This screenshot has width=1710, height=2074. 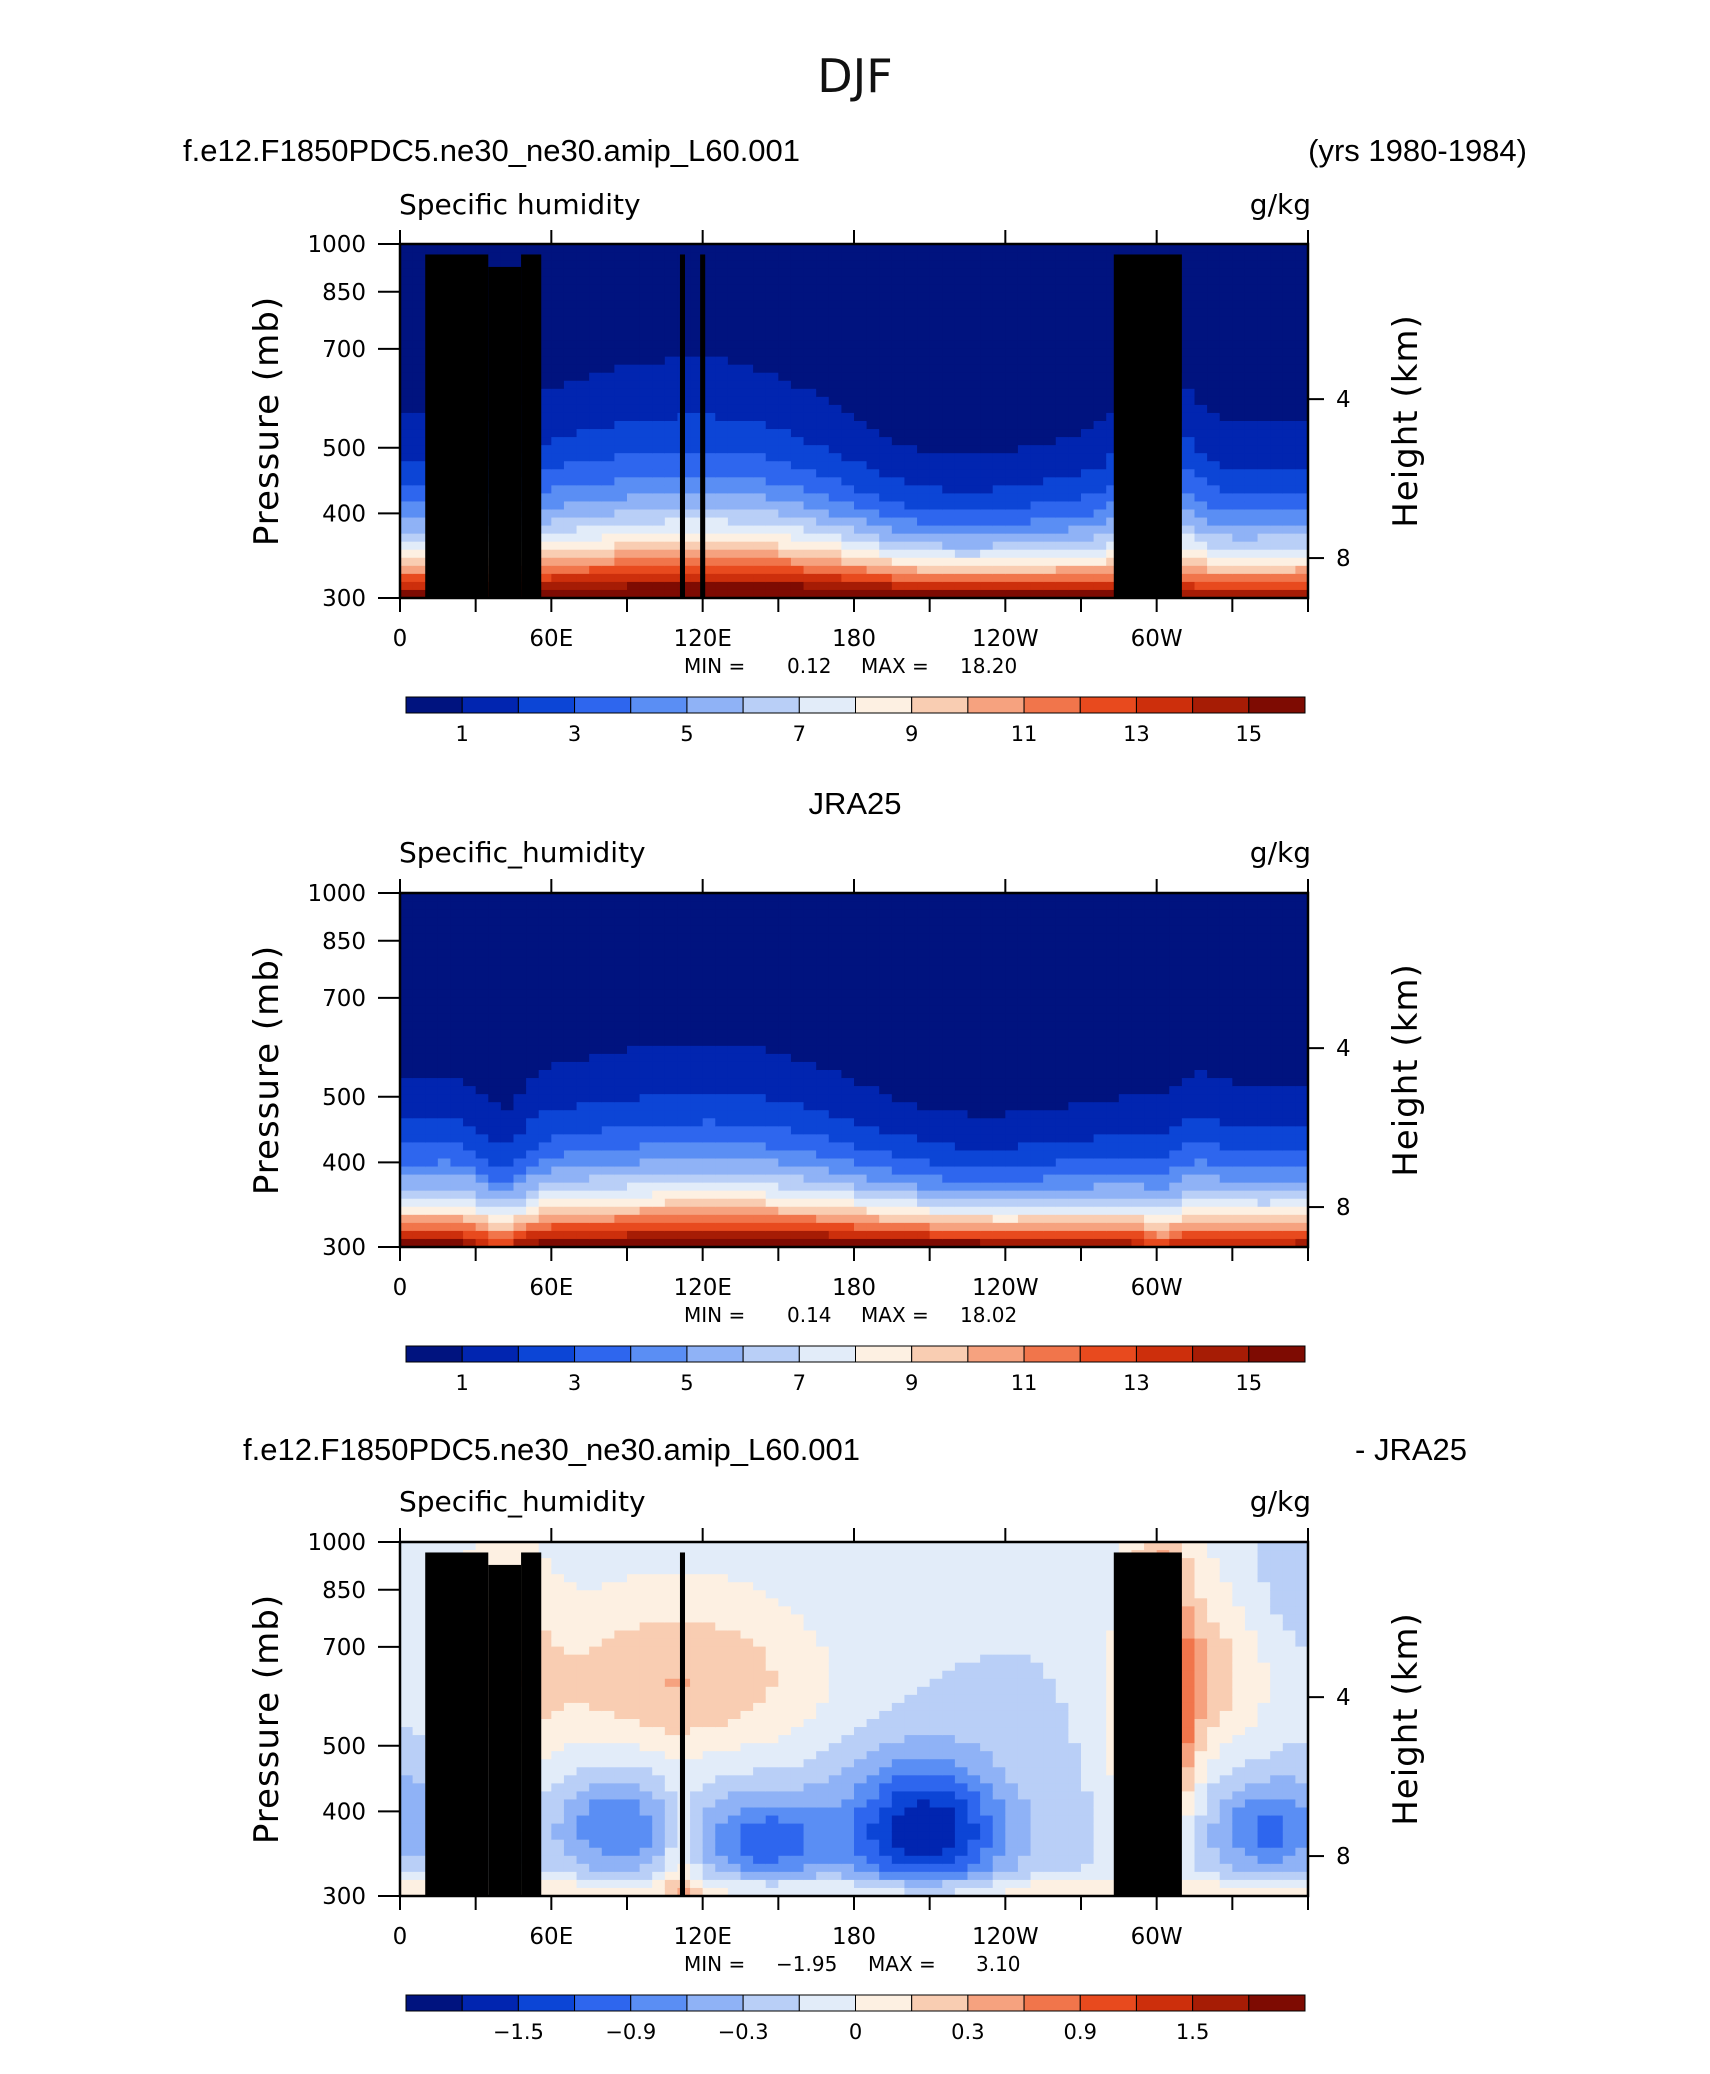 What do you see at coordinates (854, 639) in the screenshot?
I see `x-tick-label: 180` at bounding box center [854, 639].